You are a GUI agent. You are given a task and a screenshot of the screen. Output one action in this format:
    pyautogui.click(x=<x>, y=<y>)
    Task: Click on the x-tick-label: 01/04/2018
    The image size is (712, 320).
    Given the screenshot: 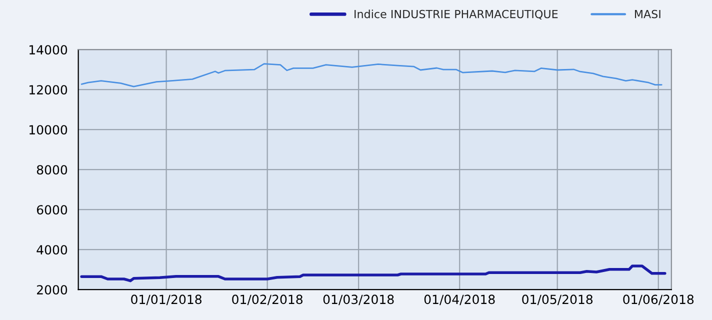 What is the action you would take?
    pyautogui.click(x=459, y=300)
    